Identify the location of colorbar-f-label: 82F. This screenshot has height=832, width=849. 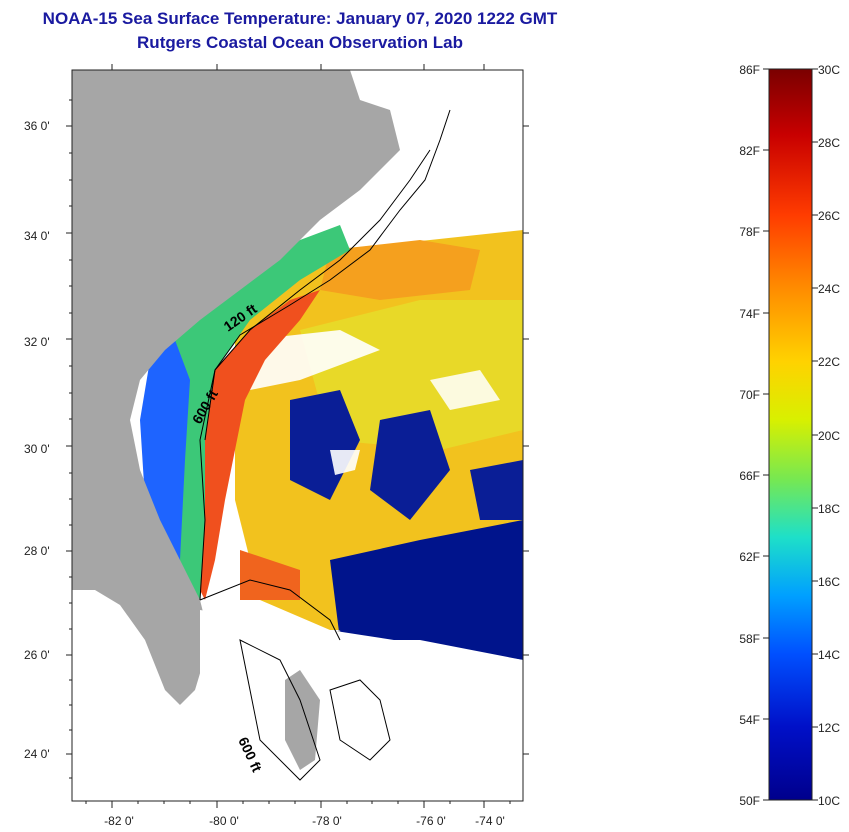
(749, 151).